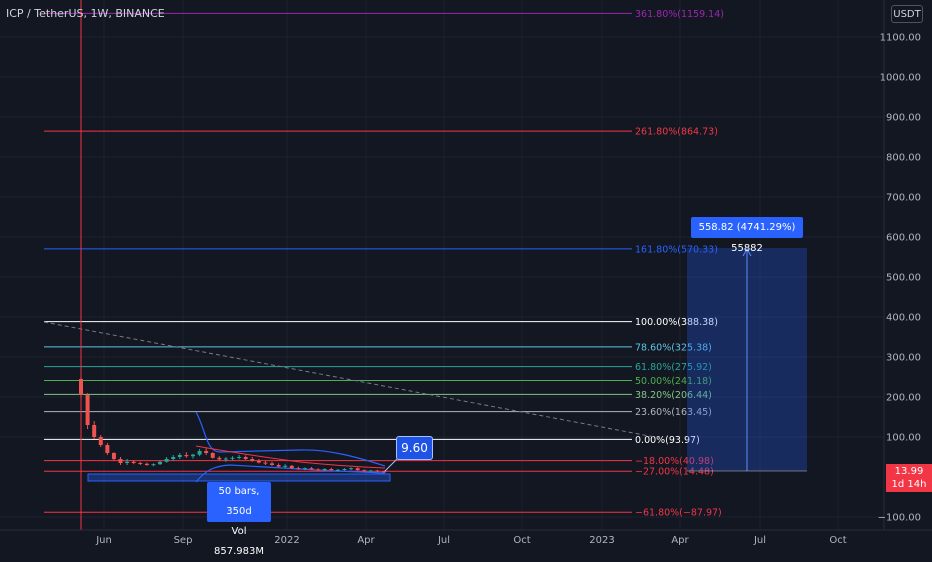 This screenshot has height=562, width=932. Describe the element at coordinates (909, 478) in the screenshot. I see `last-price-badge: 13.99 1d 14h` at that location.